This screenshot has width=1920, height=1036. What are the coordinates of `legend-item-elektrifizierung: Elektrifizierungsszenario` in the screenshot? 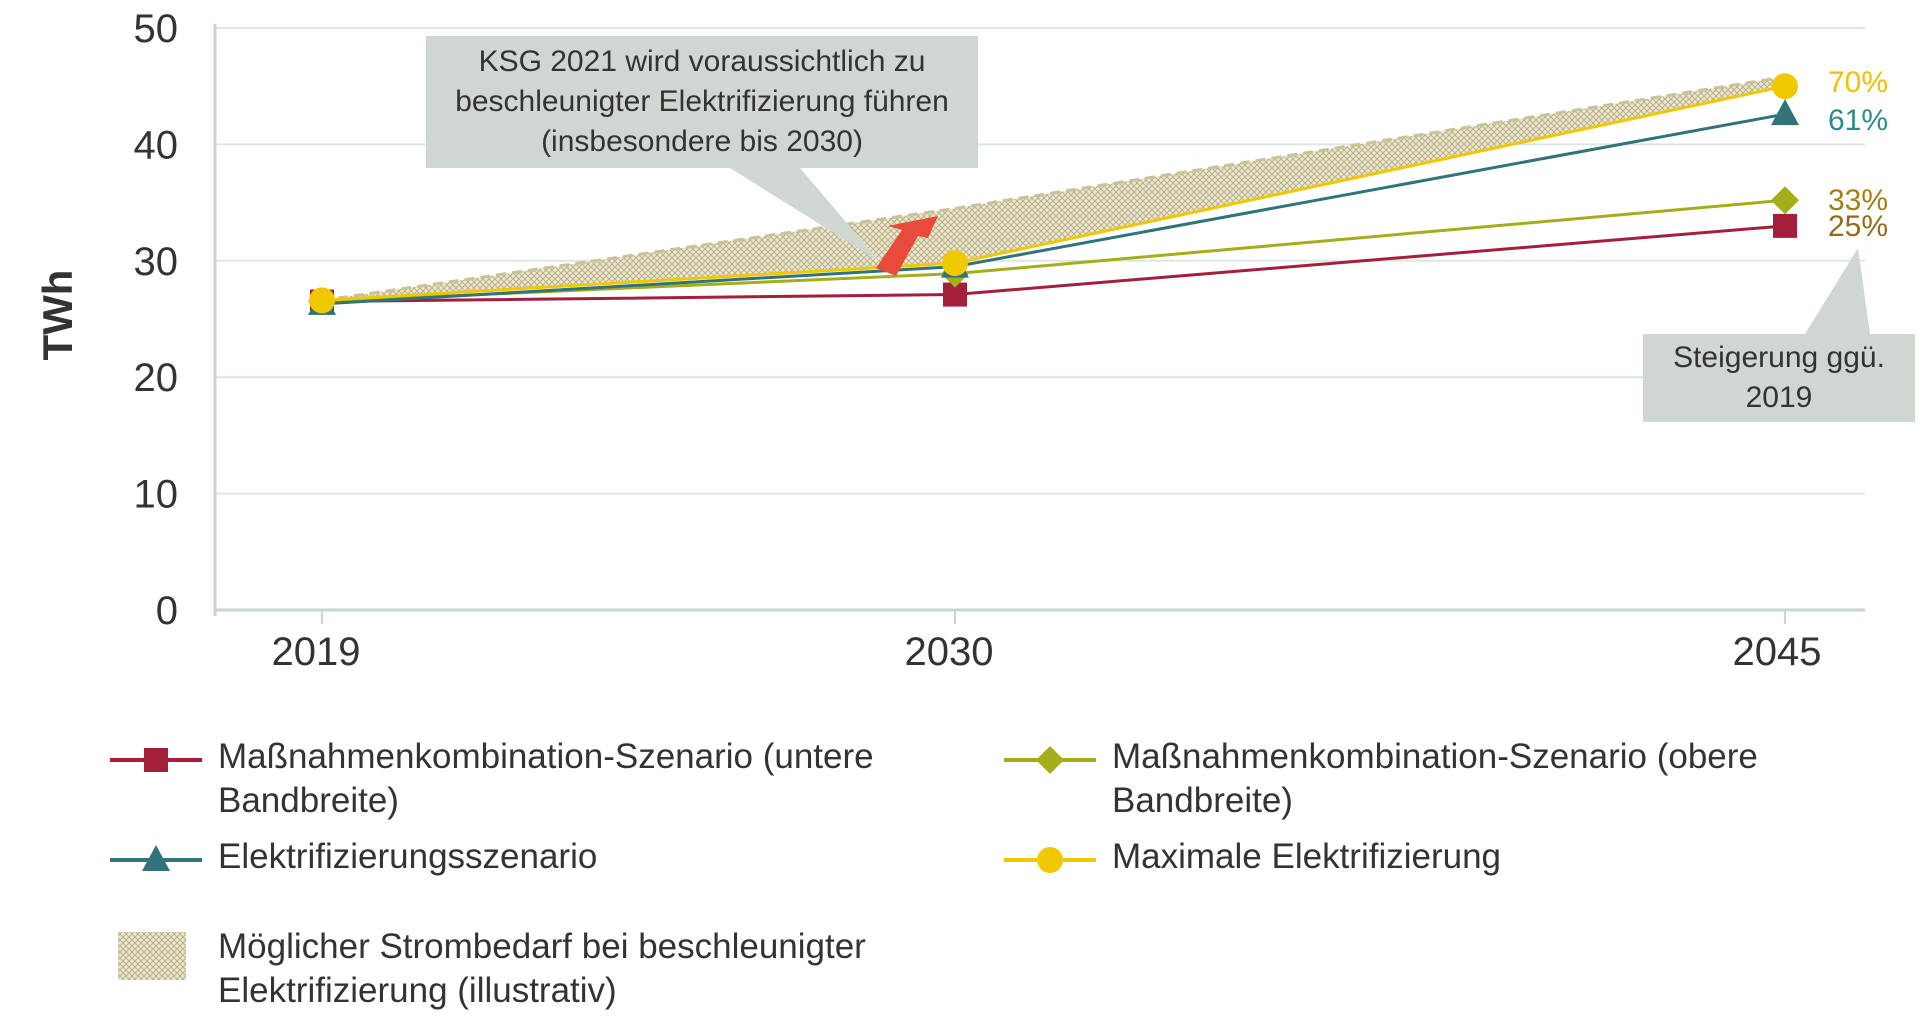 It's located at (528, 860).